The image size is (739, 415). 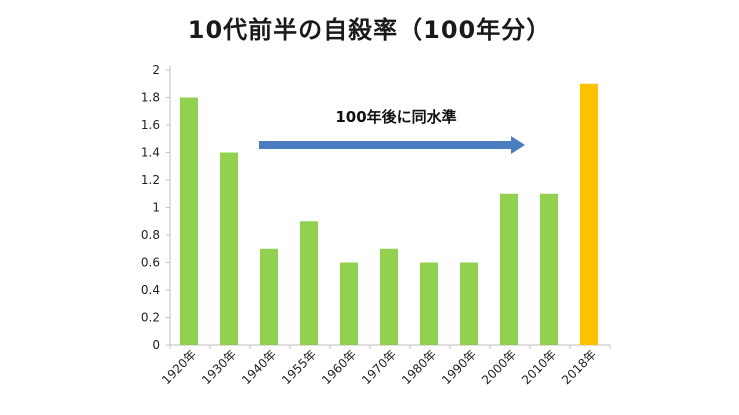 What do you see at coordinates (150, 318) in the screenshot?
I see `y-tick-label: 0.2` at bounding box center [150, 318].